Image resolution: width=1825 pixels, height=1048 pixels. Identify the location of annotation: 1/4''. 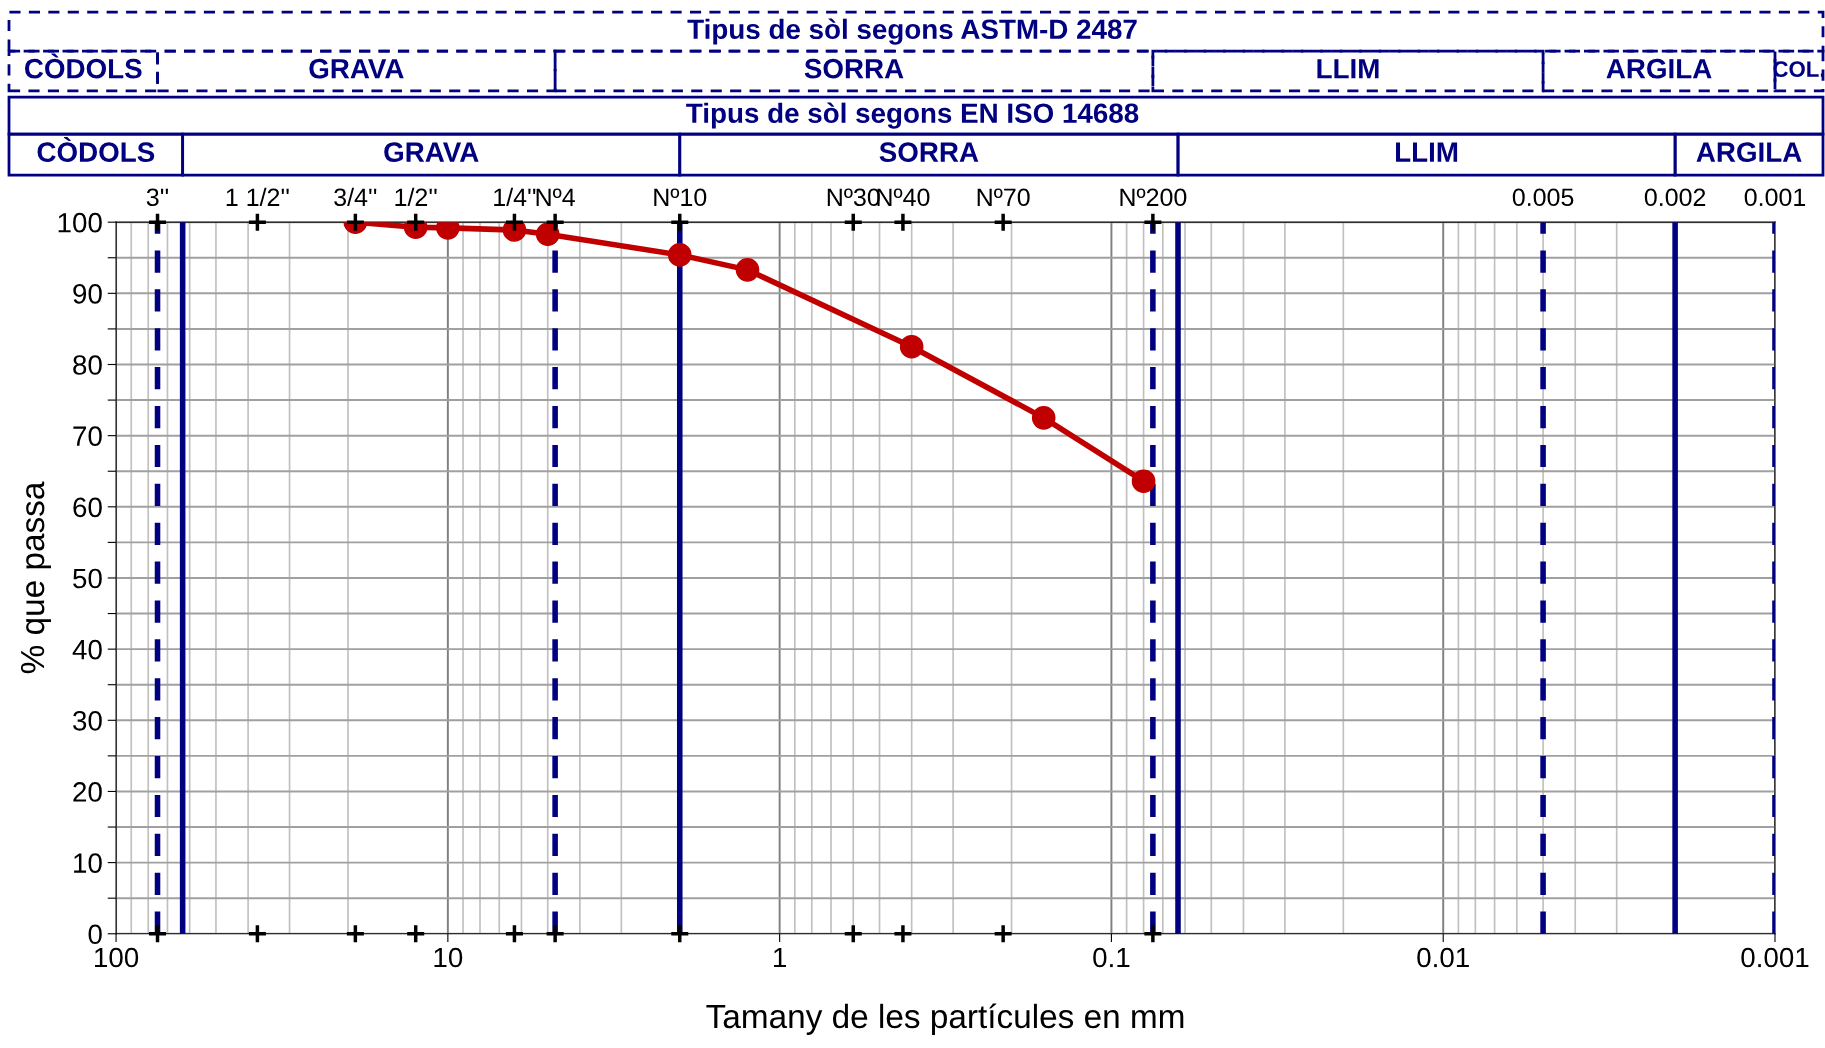
(515, 197).